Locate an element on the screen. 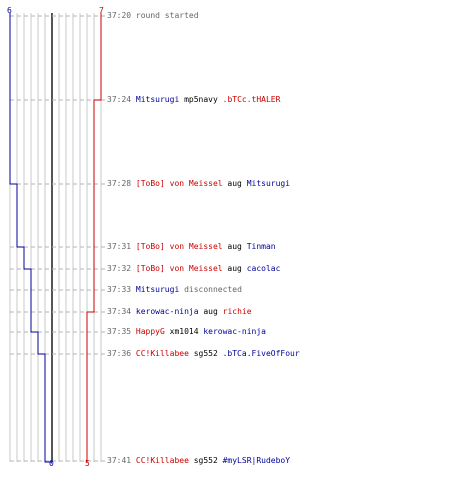 The width and height of the screenshot is (450, 500). kill-feed-entry: 37:36 CC!Killabee sg552 .bTCa.FiveOfFour is located at coordinates (203, 354).